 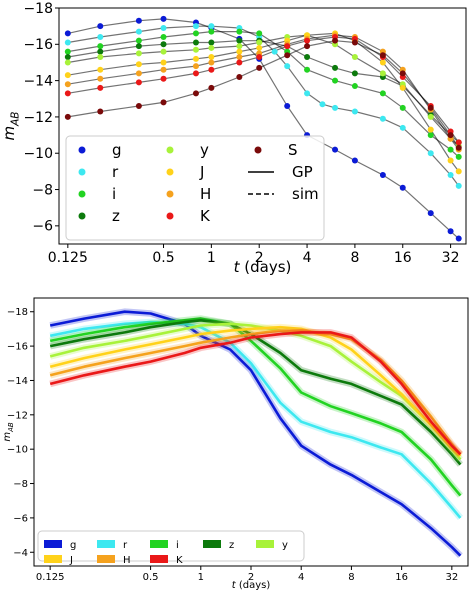 What do you see at coordinates (38, 82) in the screenshot?
I see `y-tick-label: −14` at bounding box center [38, 82].